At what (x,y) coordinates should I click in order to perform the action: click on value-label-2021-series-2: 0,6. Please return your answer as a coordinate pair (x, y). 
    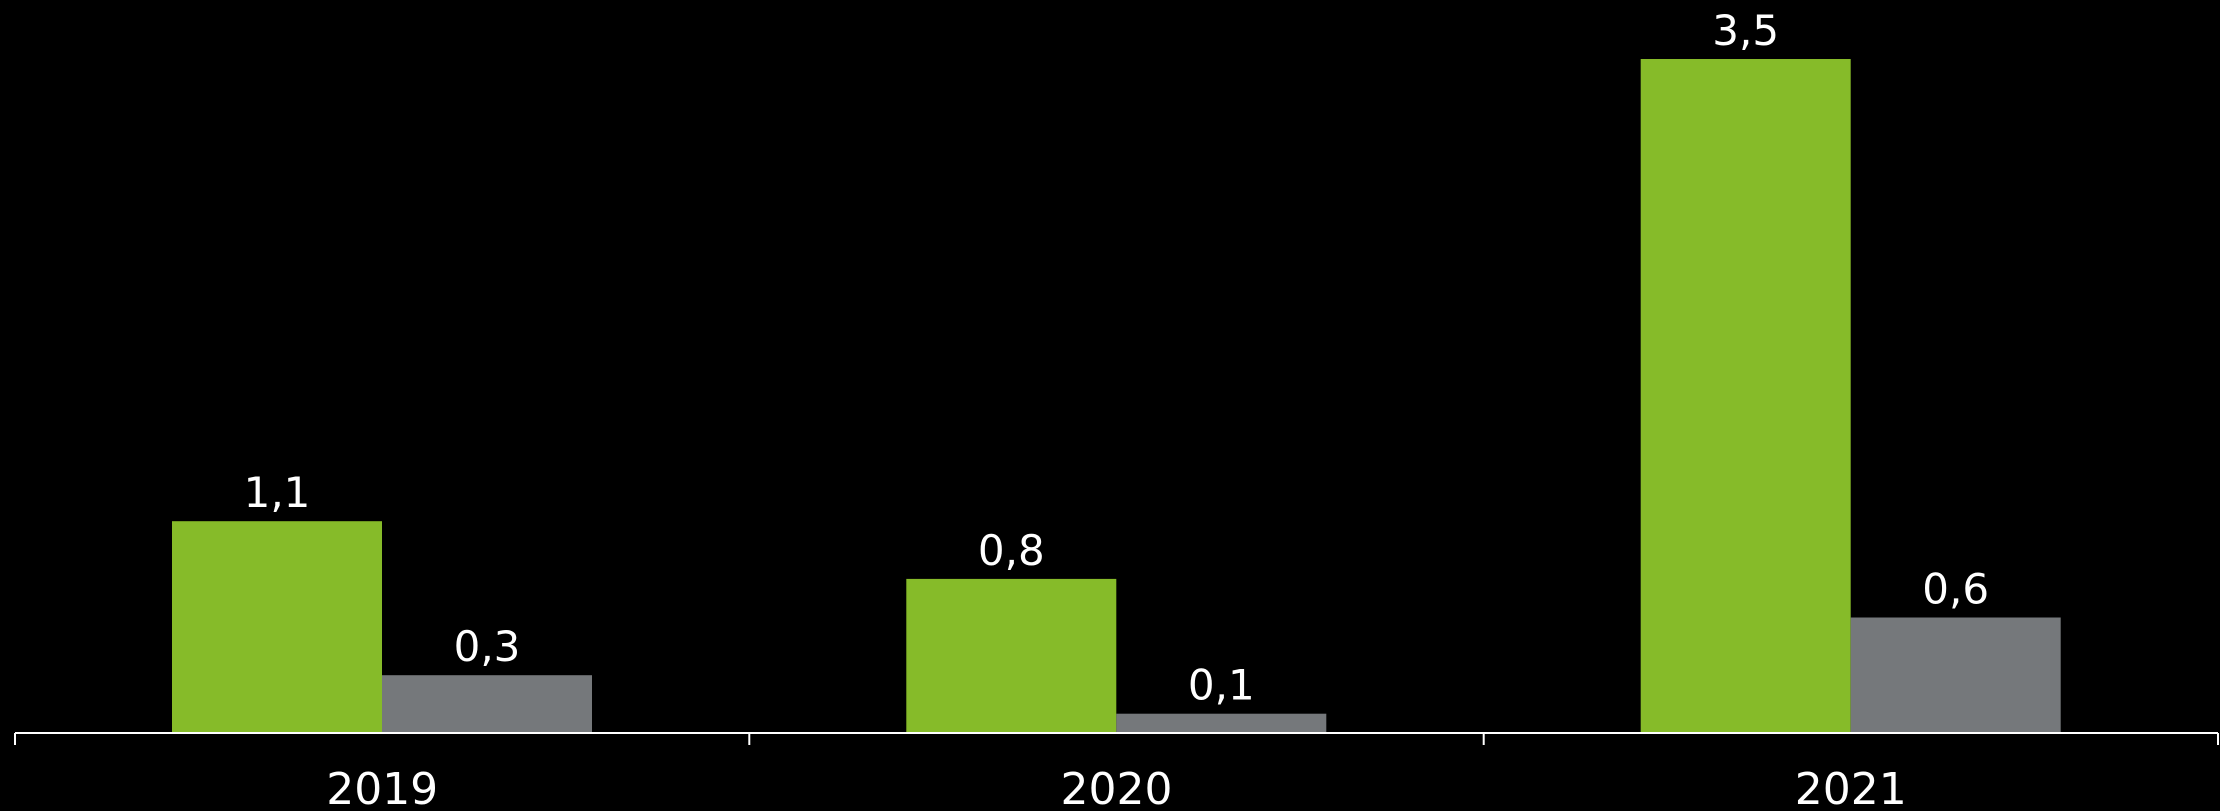
    Looking at the image, I should click on (1955, 589).